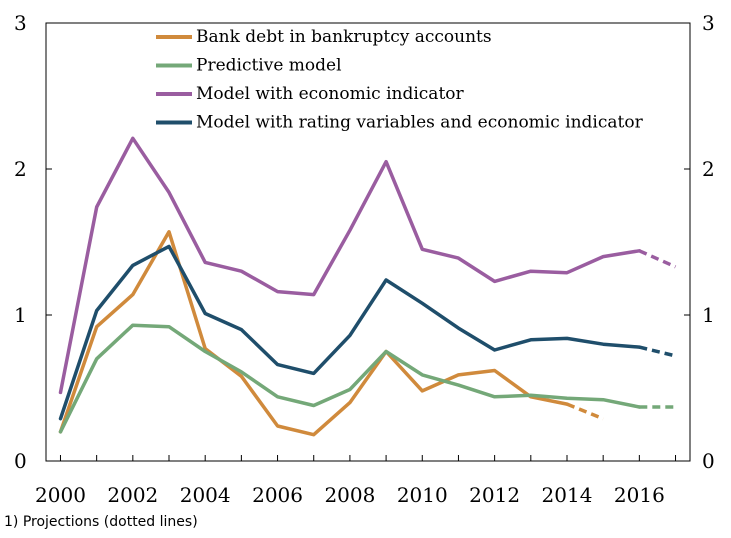  I want to click on x-tick-label: 2010, so click(422, 495).